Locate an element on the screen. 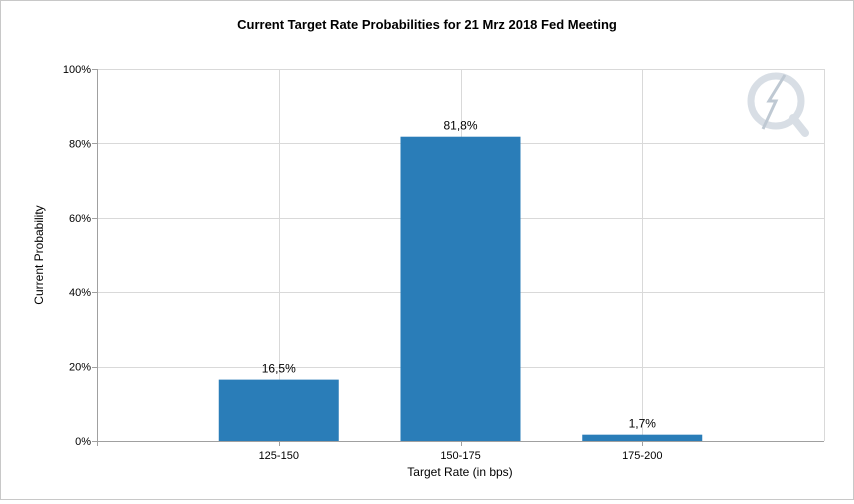  y-tick-label: 40% is located at coordinates (80, 293).